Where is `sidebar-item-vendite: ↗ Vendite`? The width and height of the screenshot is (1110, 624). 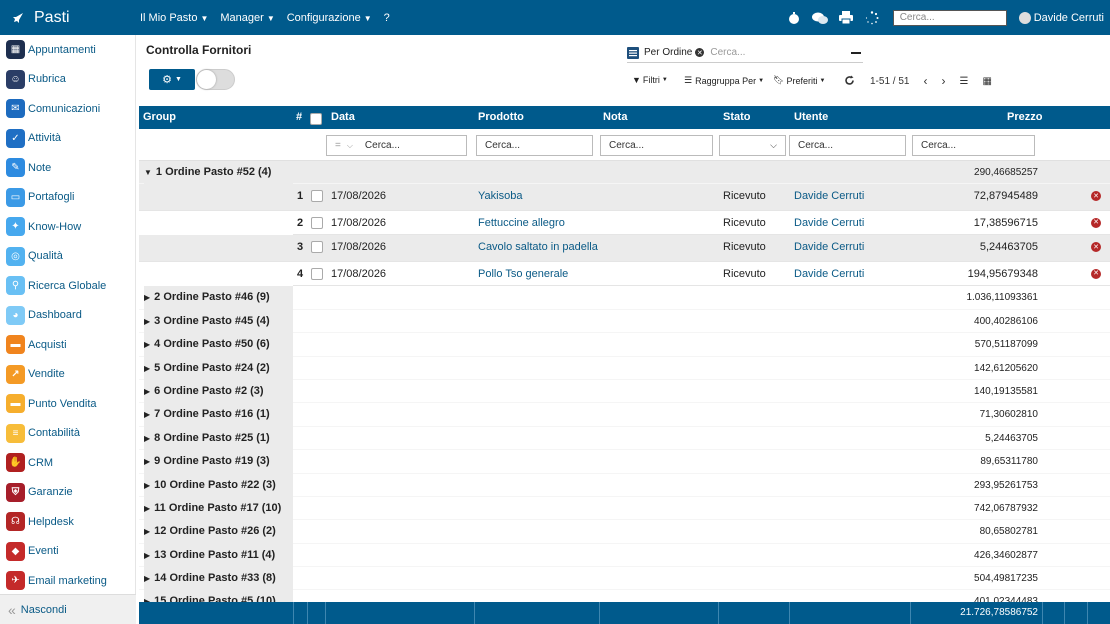
sidebar-item-vendite: ↗ Vendite is located at coordinates (67, 375).